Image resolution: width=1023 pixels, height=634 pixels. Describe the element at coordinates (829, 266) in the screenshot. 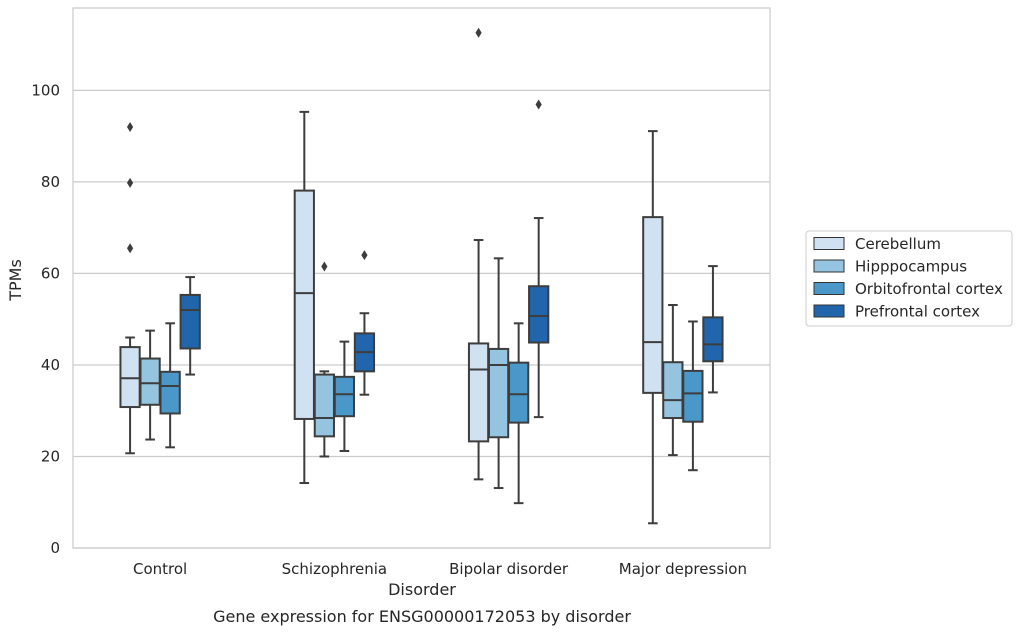

I see `legend-swatch-hipppocampus` at that location.